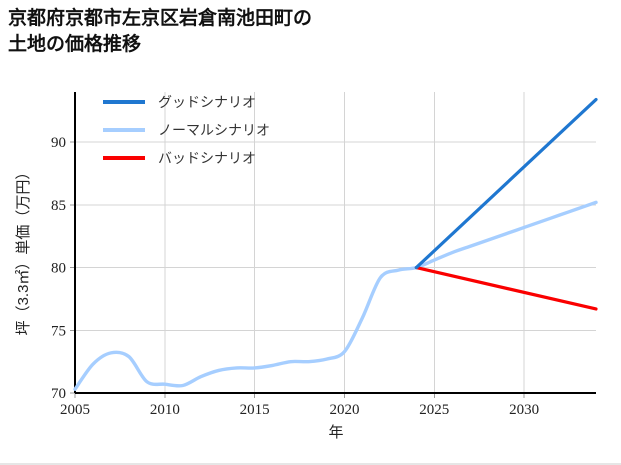  I want to click on legend-label-normal: ノーマルシナリオ, so click(214, 130).